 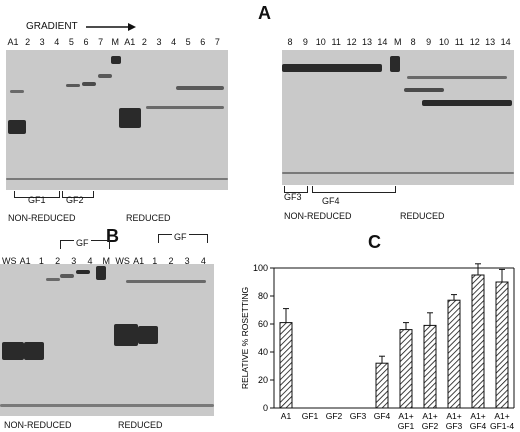 I want to click on gel-a-right, so click(x=398, y=117).